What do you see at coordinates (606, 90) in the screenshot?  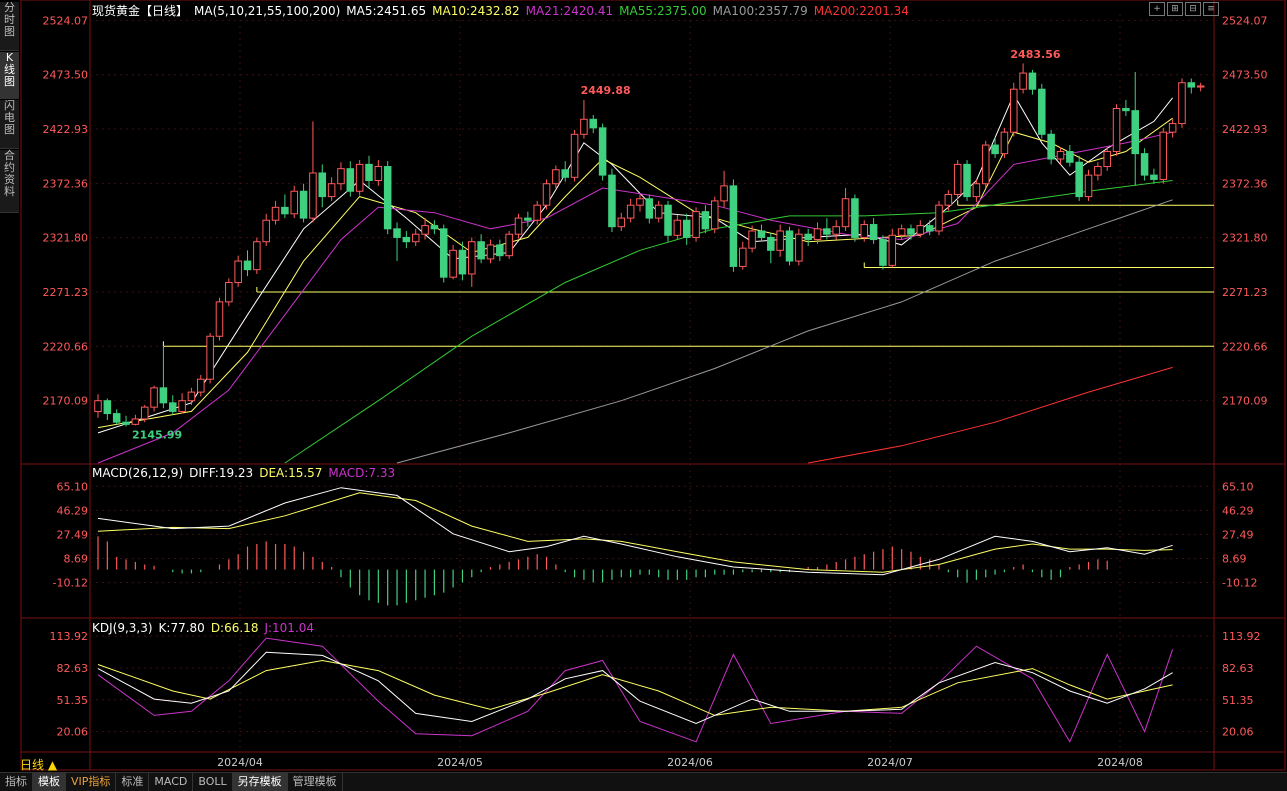 I see `price-annotation: 2449.88` at bounding box center [606, 90].